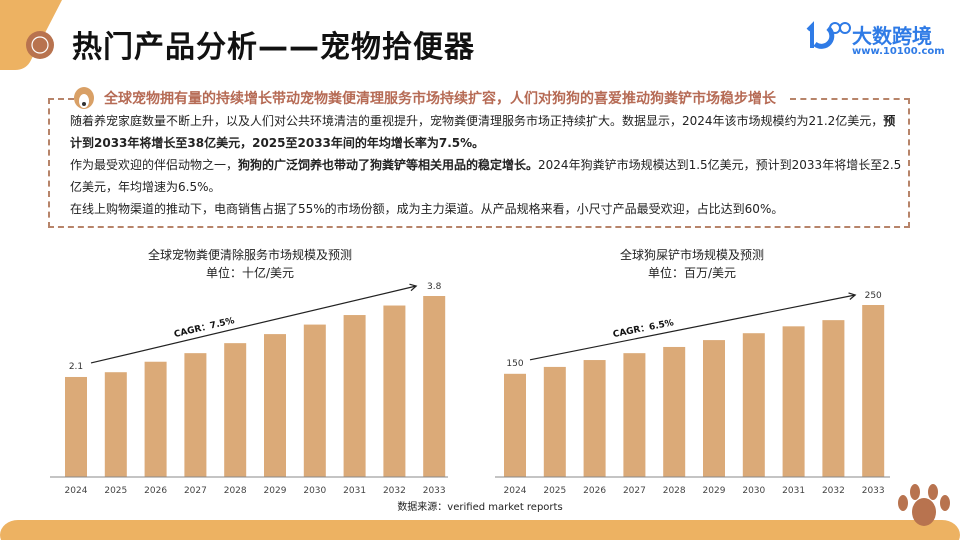 The height and width of the screenshot is (540, 960). I want to click on chart1-bar-2032, so click(394, 391).